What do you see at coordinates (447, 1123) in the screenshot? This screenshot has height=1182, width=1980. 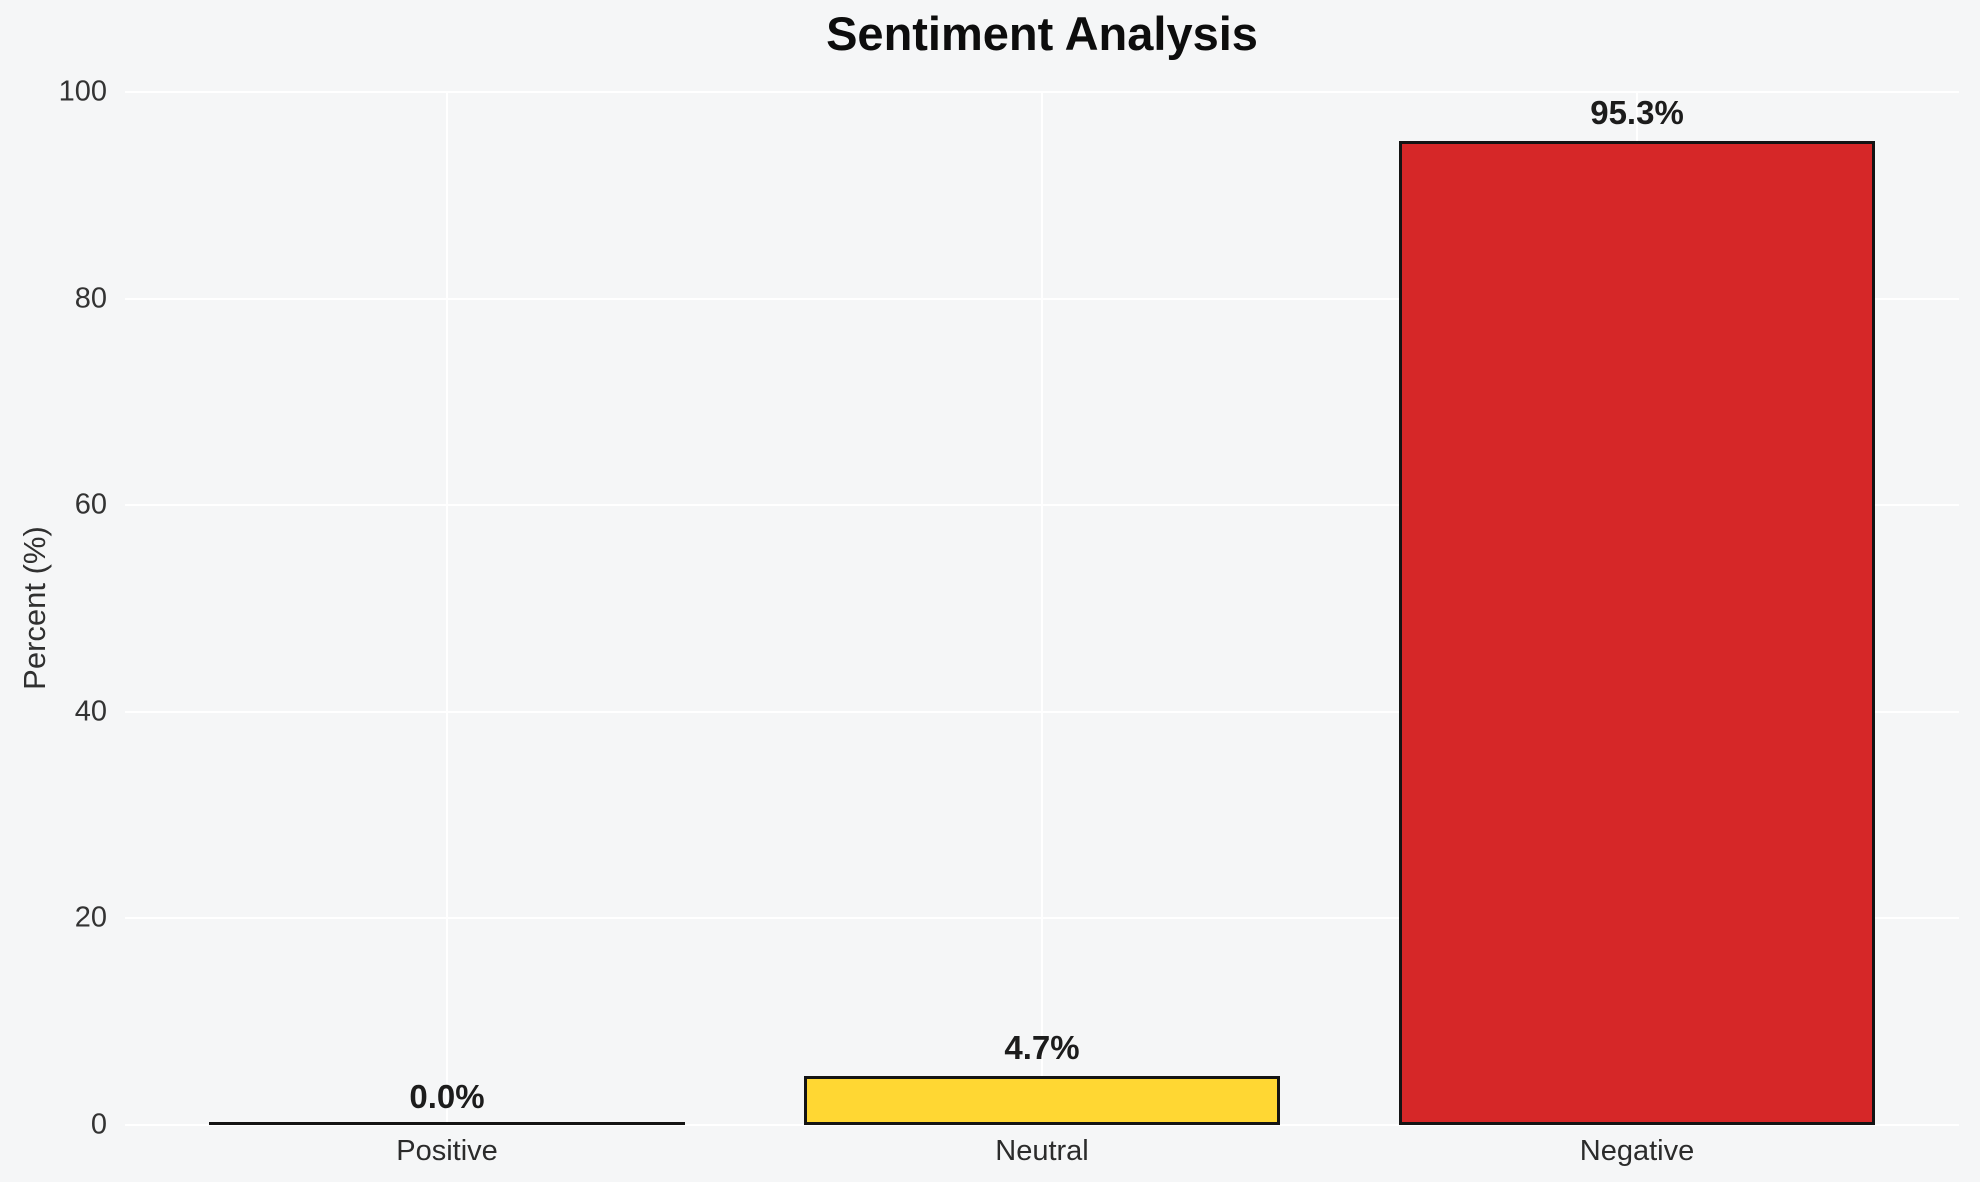 I see `bar-positive` at bounding box center [447, 1123].